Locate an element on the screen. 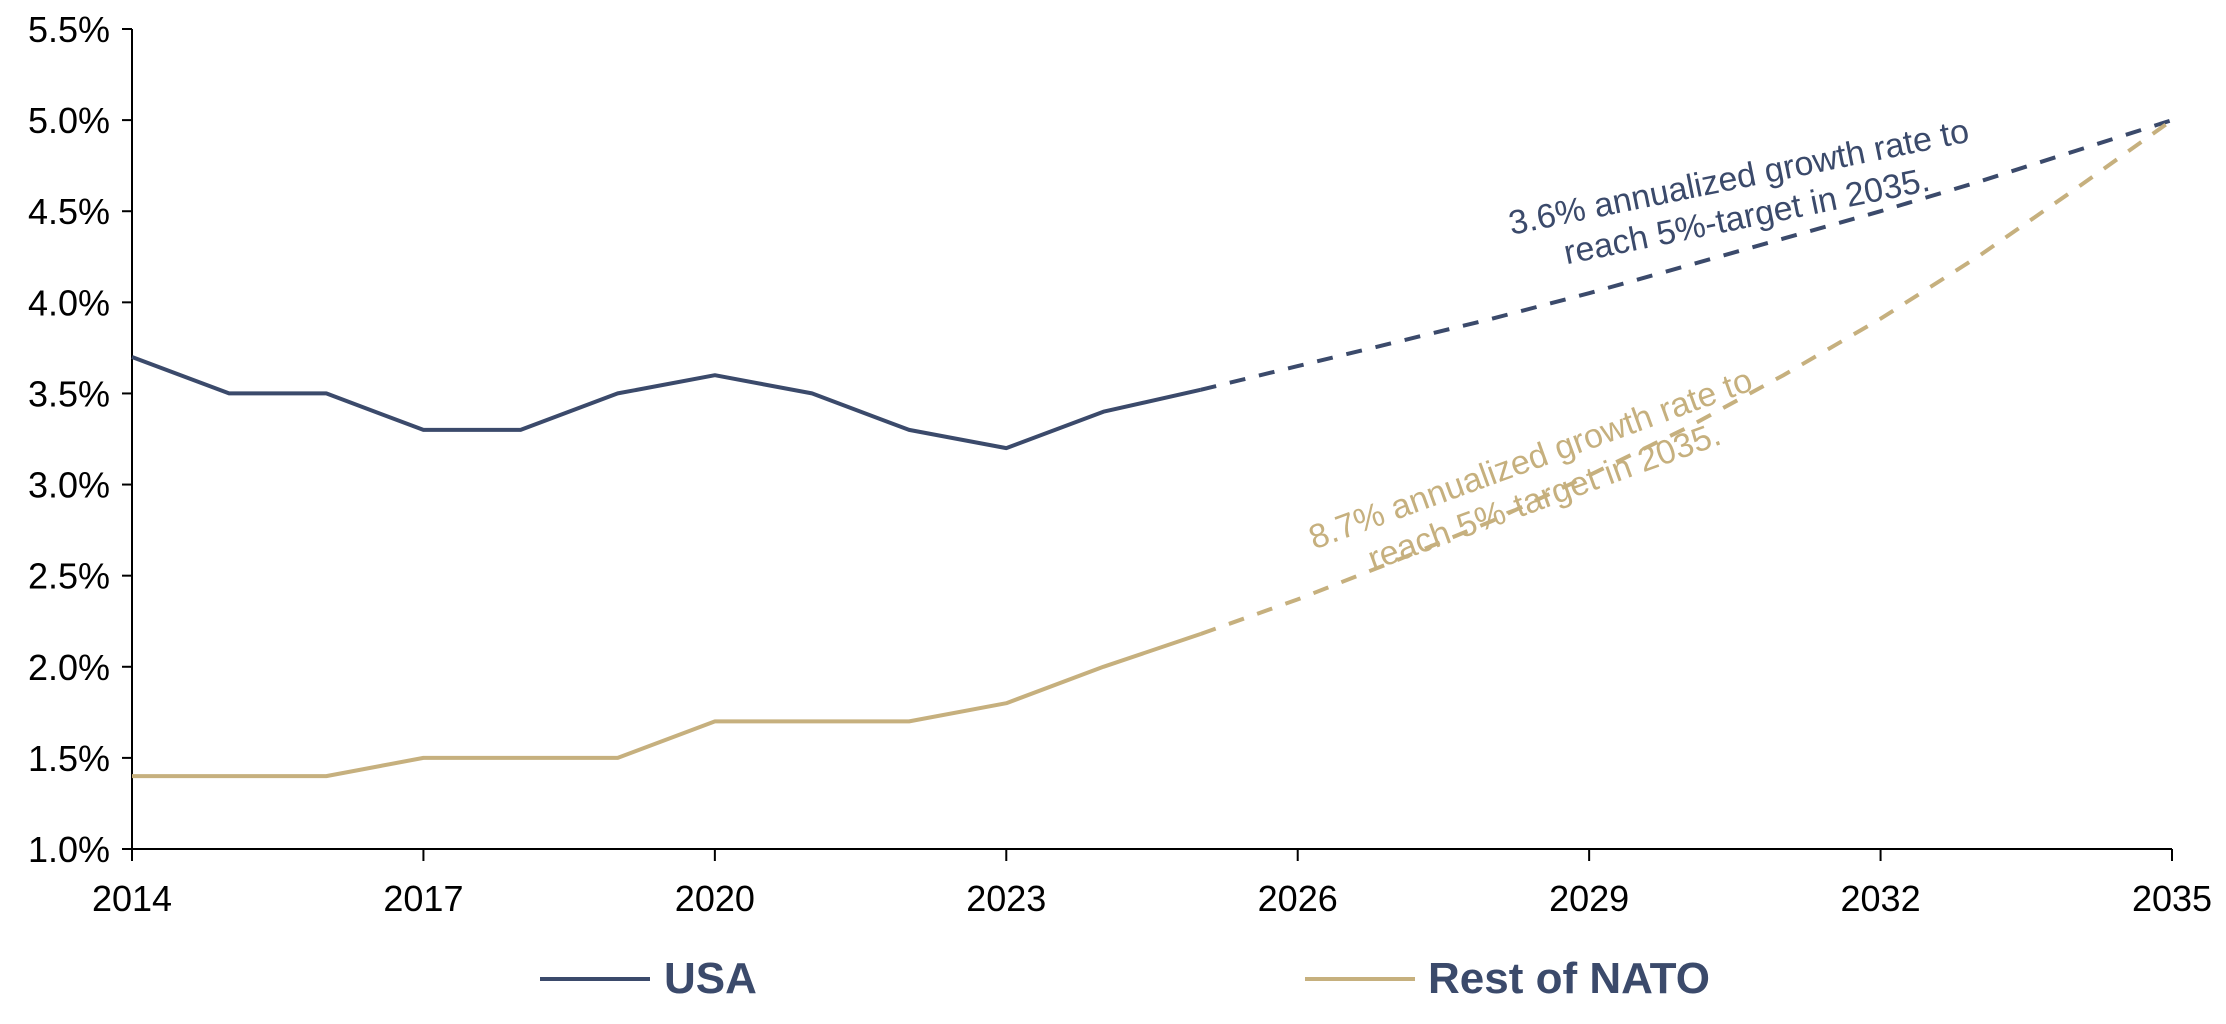 This screenshot has height=1024, width=2226. y-tick-label: 3.5% is located at coordinates (69, 393).